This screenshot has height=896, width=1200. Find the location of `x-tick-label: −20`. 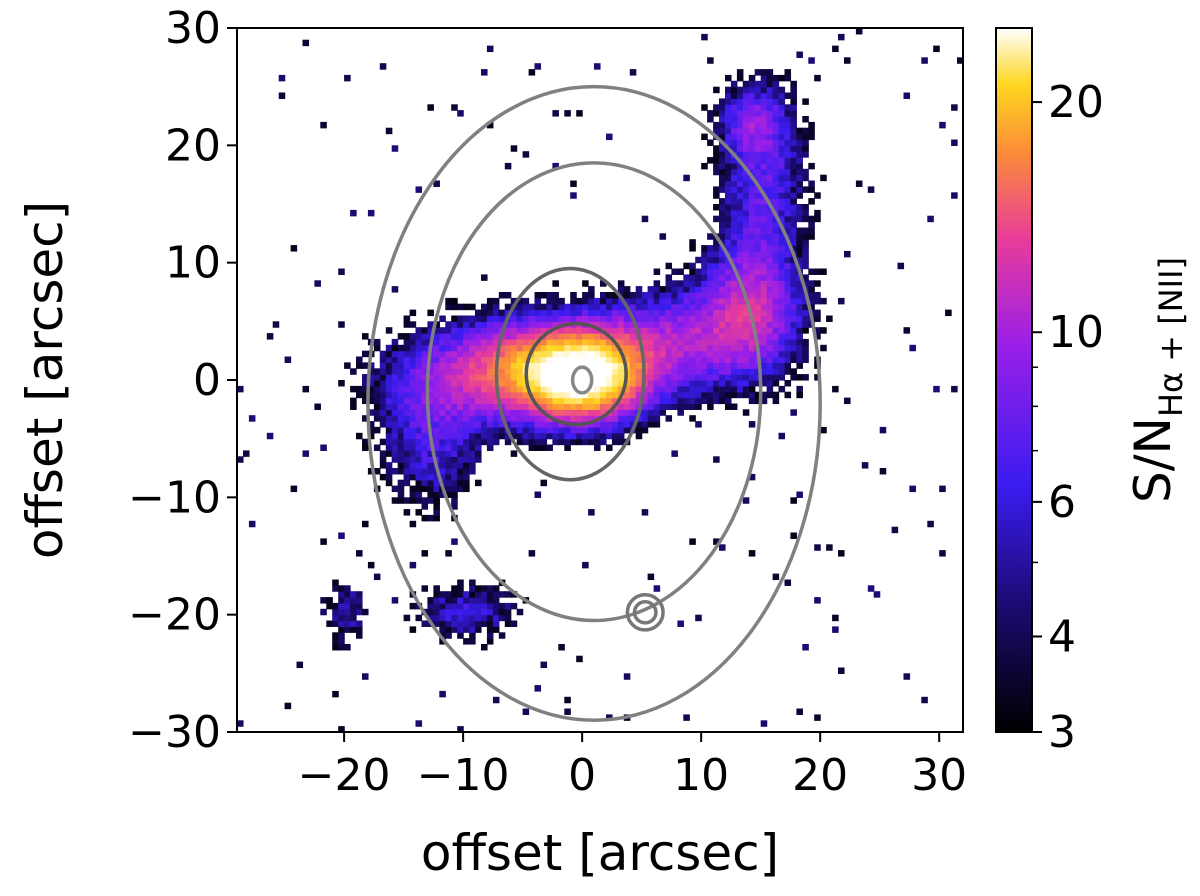

x-tick-label: −20 is located at coordinates (344, 775).